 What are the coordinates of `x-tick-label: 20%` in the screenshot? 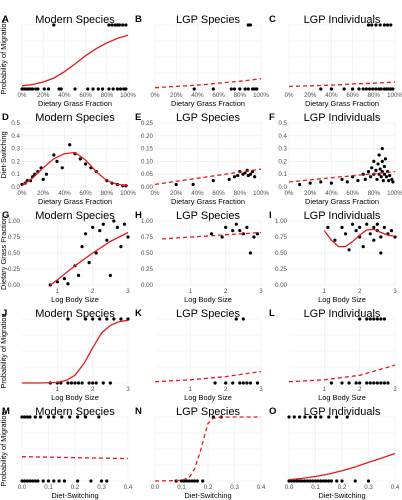 It's located at (176, 193).